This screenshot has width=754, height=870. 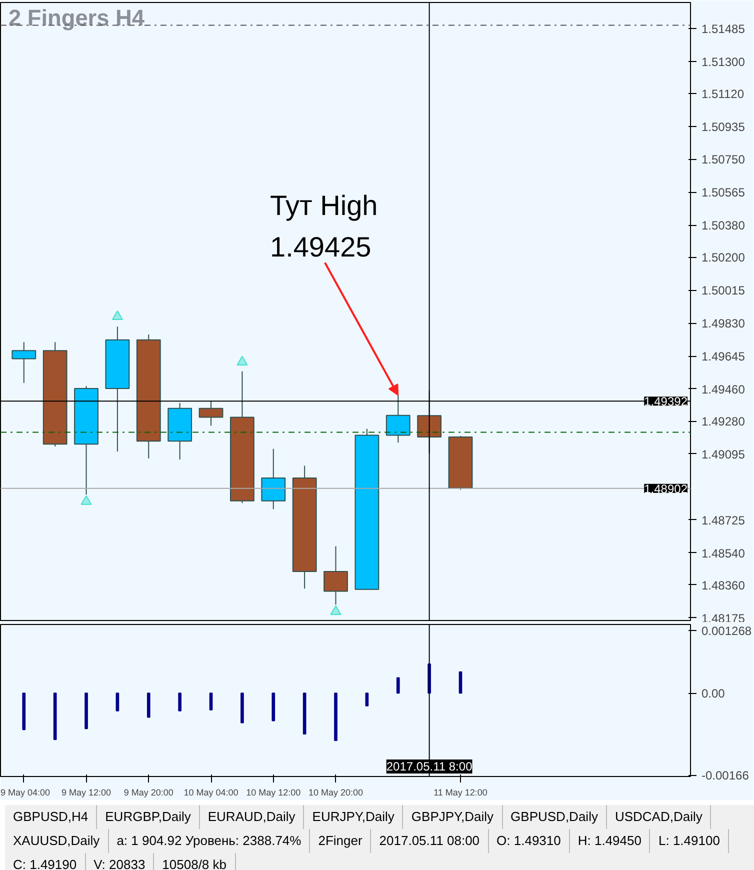 I want to click on x-tick-label: 9 May 12:00, so click(x=86, y=793).